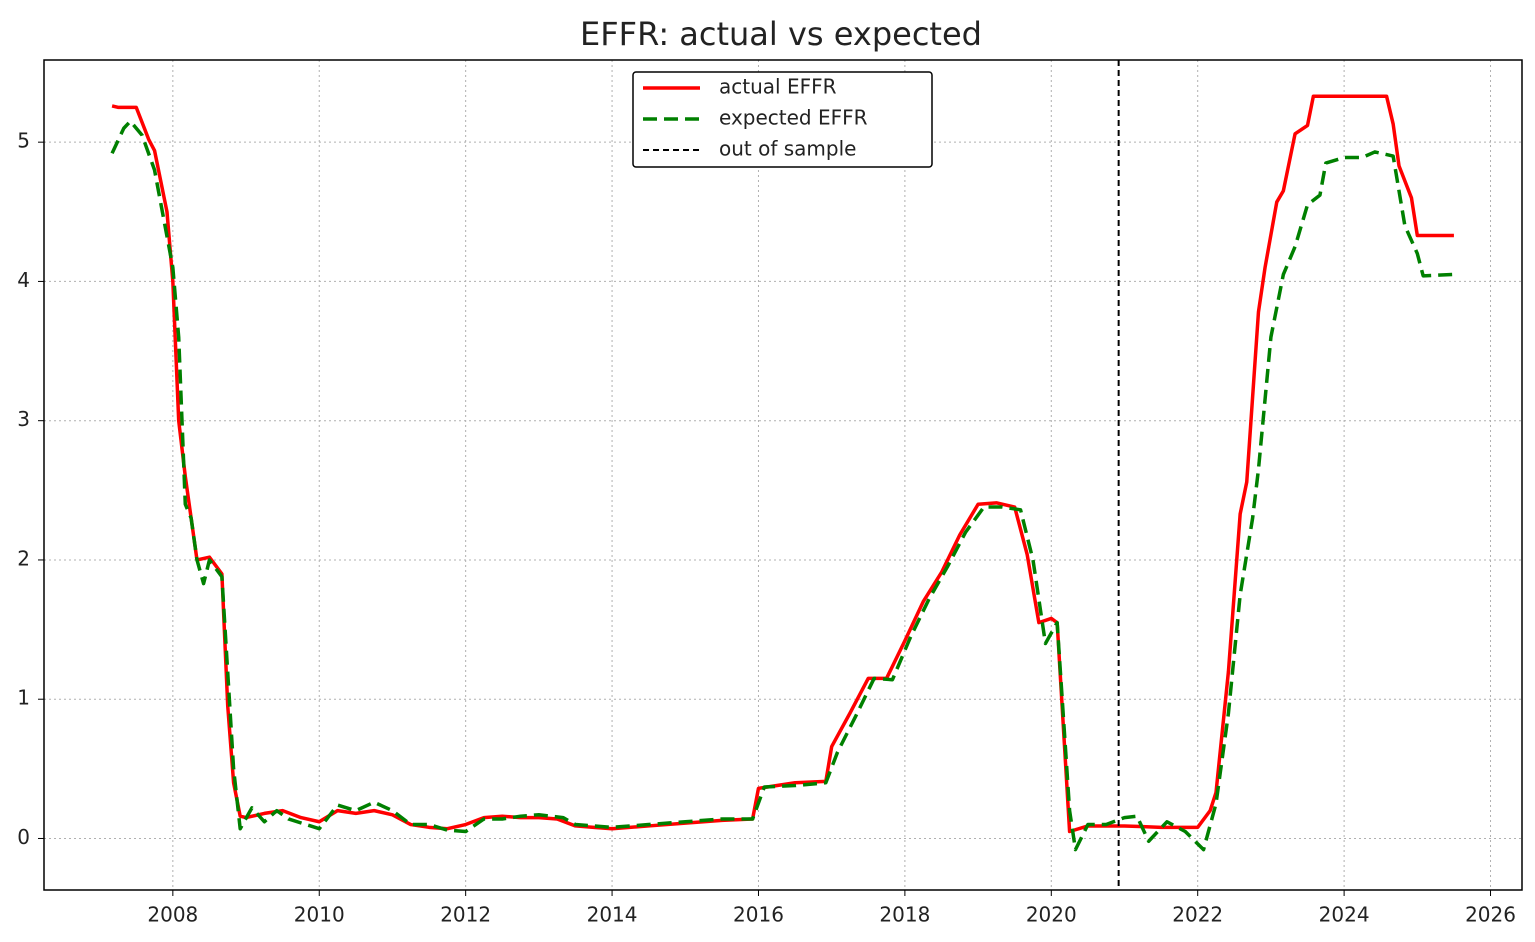 The width and height of the screenshot is (1535, 942). I want to click on x-tick-label: 2018, so click(904, 915).